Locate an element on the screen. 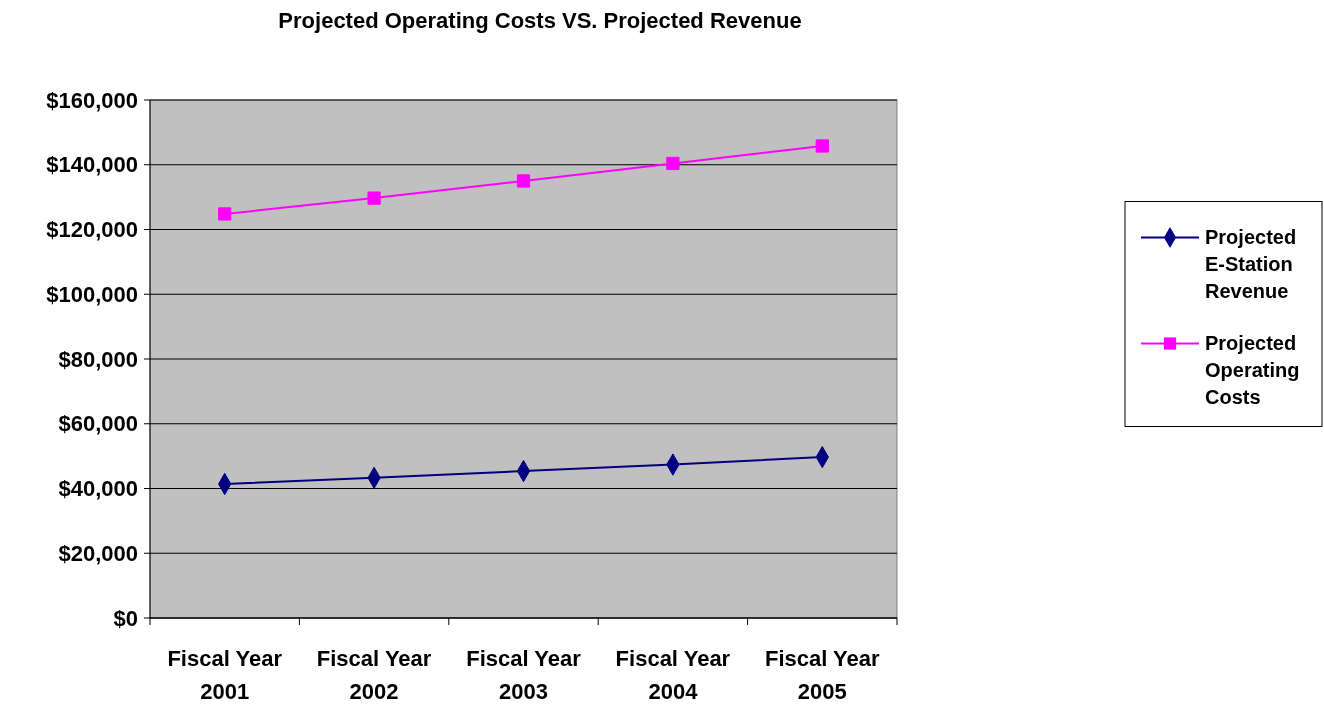 This screenshot has width=1324, height=705. y-tick-label: $40,000 is located at coordinates (98, 489).